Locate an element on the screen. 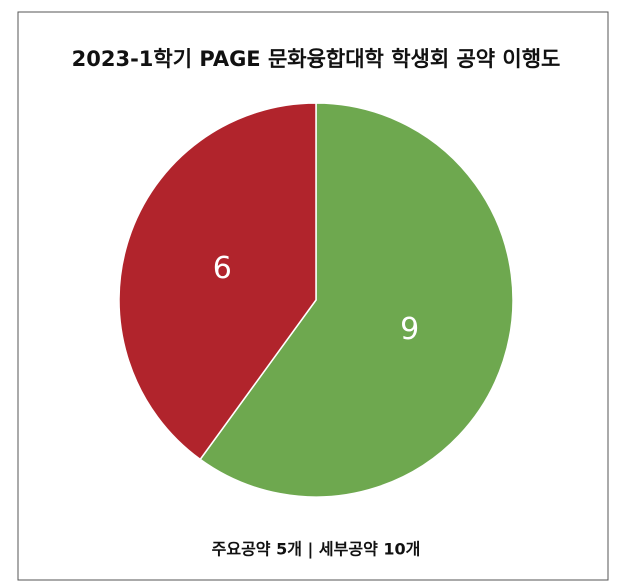  data-label: 9 is located at coordinates (409, 329).